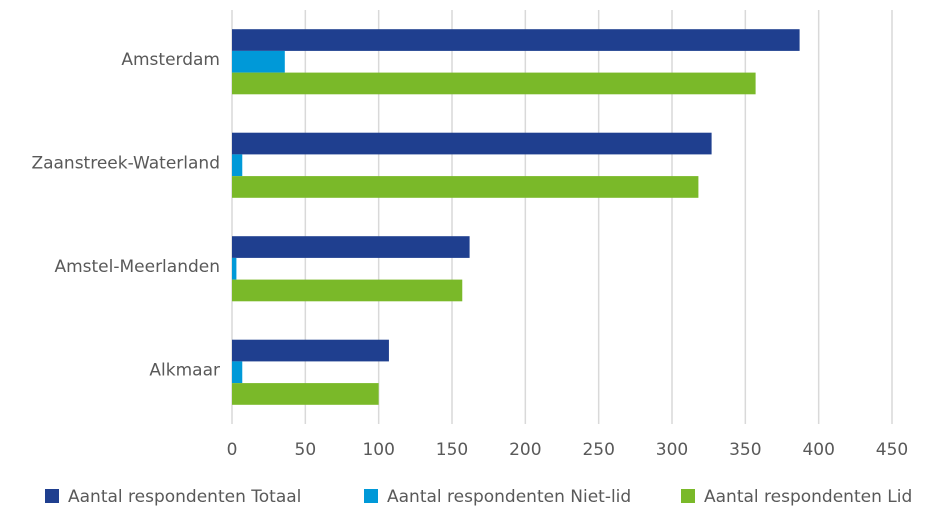  What do you see at coordinates (232, 450) in the screenshot?
I see `x-tick-label: 0` at bounding box center [232, 450].